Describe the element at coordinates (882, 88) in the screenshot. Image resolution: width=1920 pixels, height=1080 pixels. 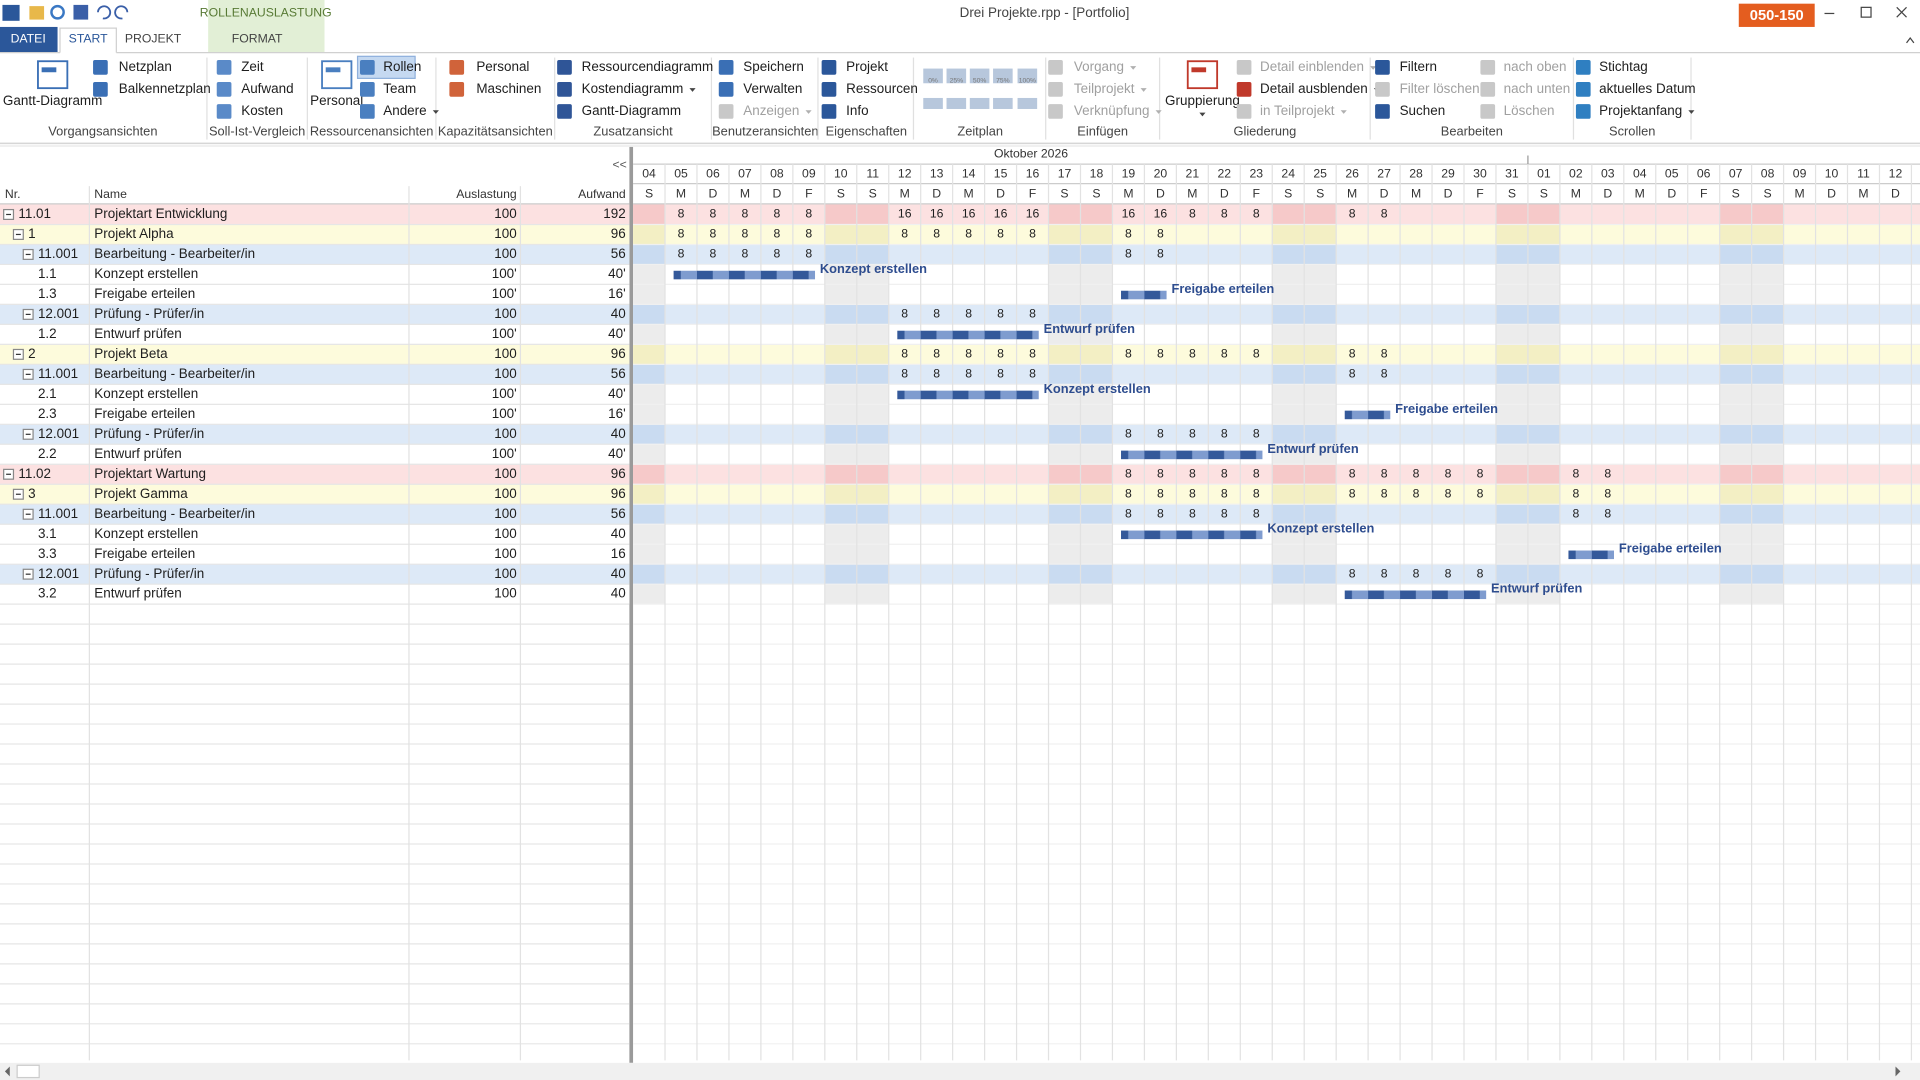
I see `ribbon-button: Ressourcen` at that location.